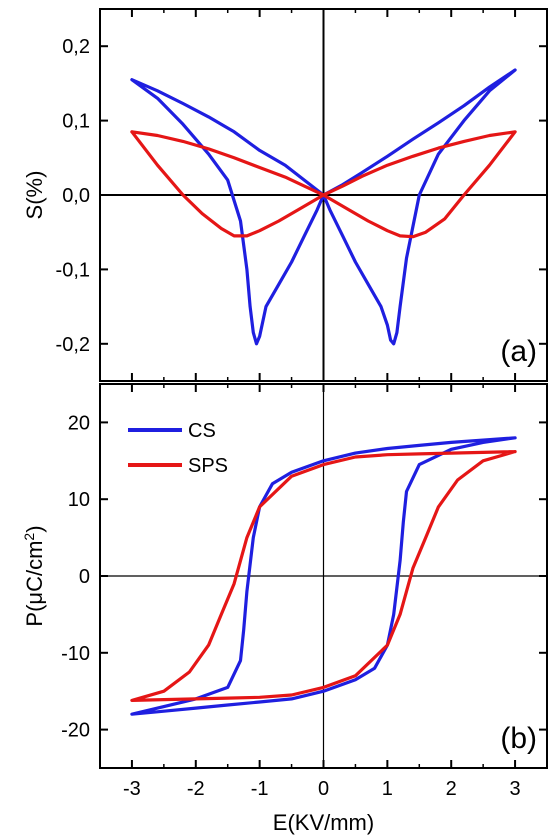  I want to click on y-axis-title-b: P(μC/cm2), so click(34, 575).